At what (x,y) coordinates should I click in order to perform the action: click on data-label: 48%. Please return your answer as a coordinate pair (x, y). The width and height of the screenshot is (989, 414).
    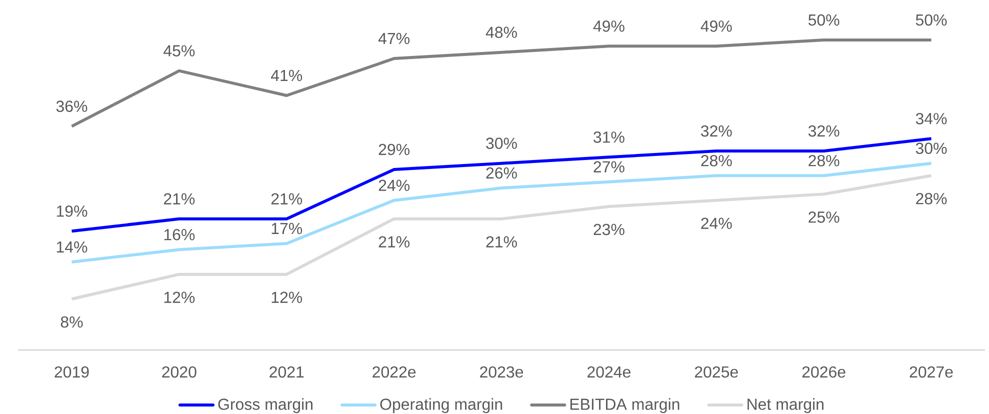
    Looking at the image, I should click on (501, 32).